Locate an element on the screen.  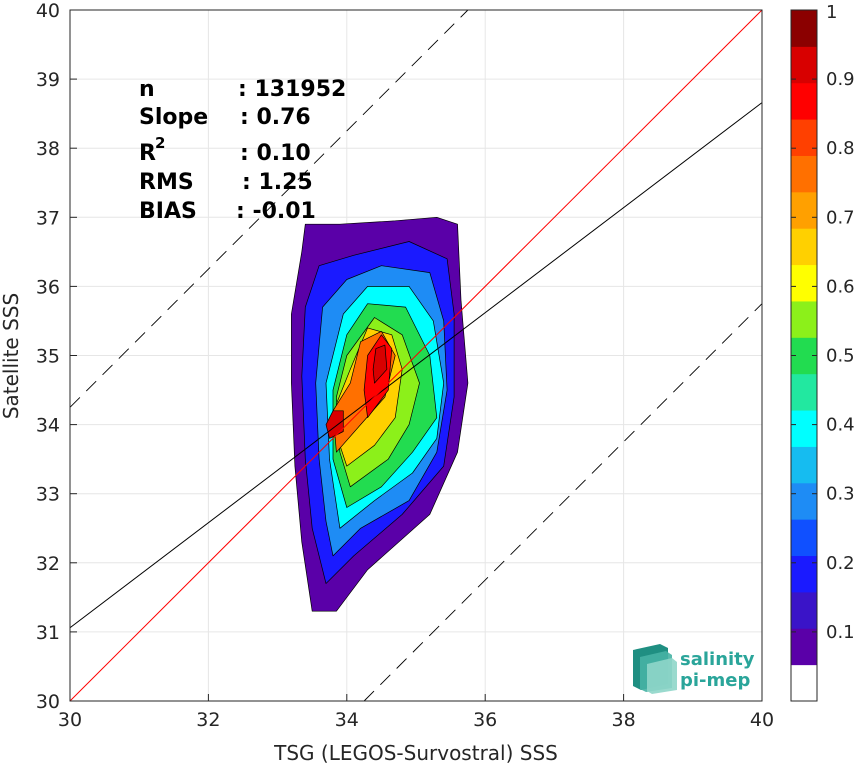
stat-slope-label: Slope is located at coordinates (173, 117).